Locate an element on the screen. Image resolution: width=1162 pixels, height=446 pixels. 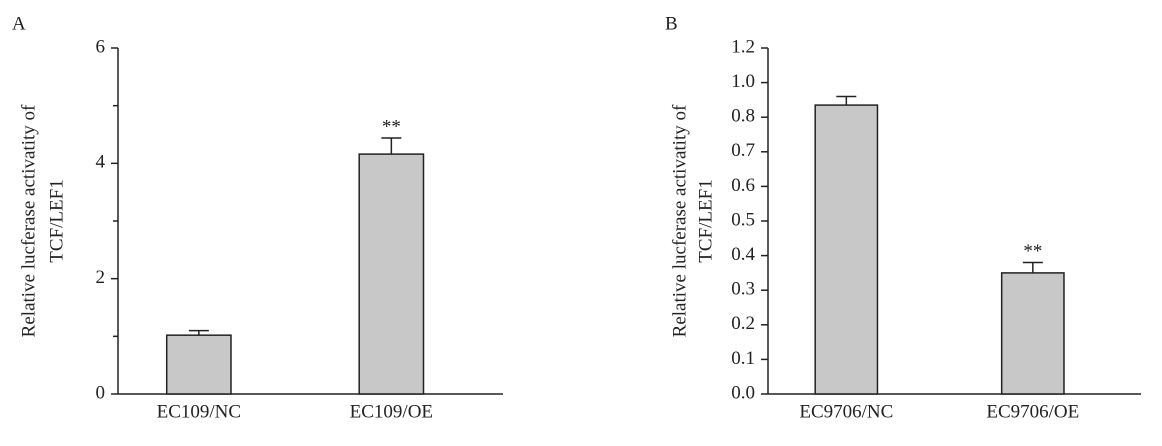
y-tick-label: 0.7 is located at coordinates (743, 150).